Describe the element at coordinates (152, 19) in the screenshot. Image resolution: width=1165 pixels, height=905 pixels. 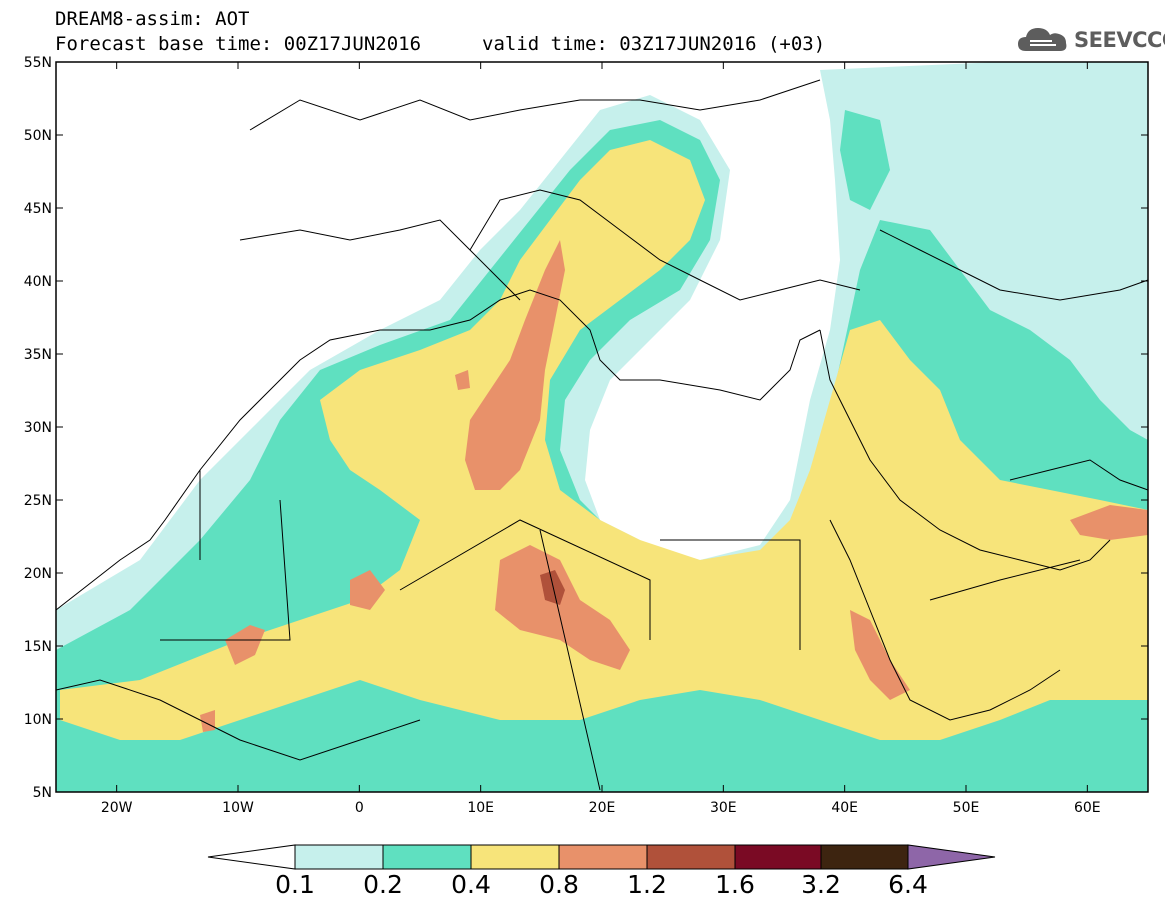
I see `map-title: DREAM8-assim: AOT` at that location.